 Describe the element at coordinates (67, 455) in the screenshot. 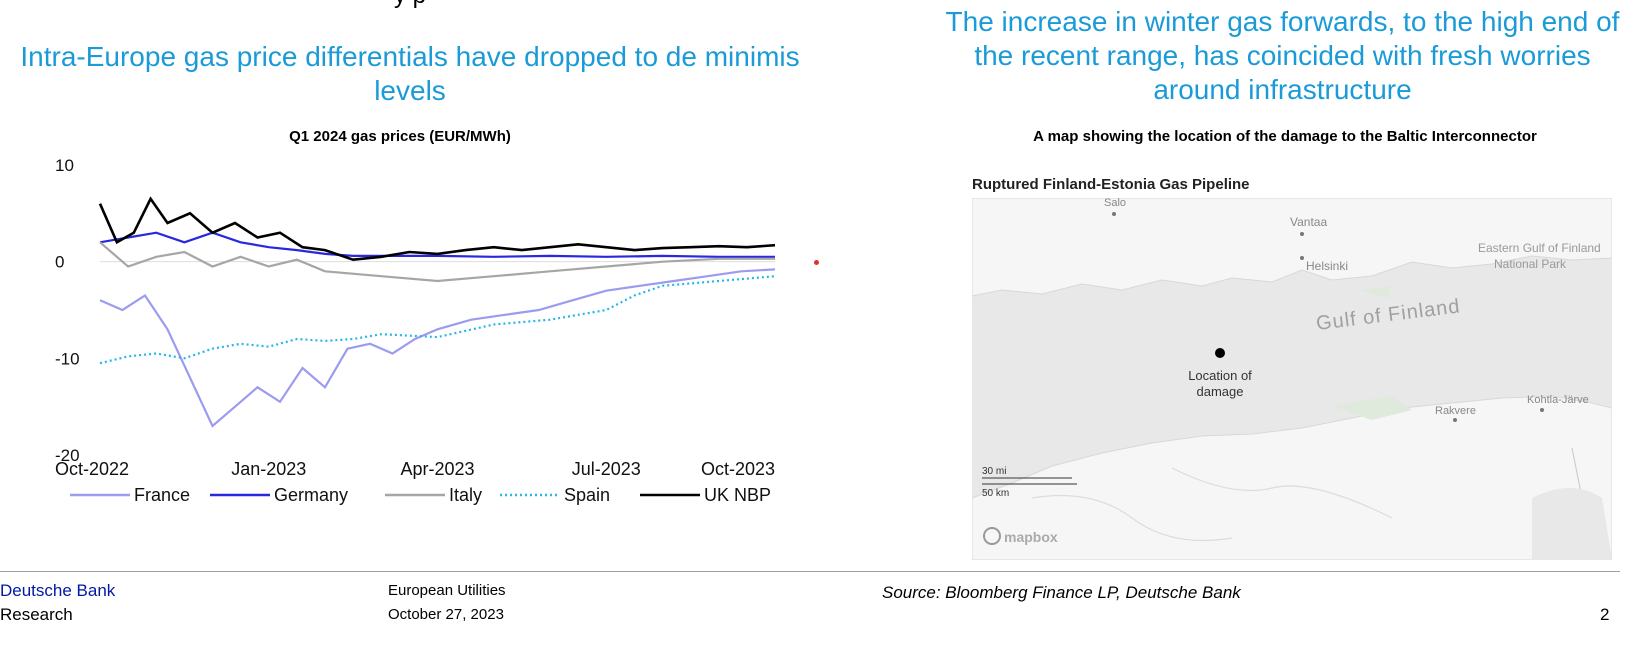

I see `y-tick-label: -20` at that location.